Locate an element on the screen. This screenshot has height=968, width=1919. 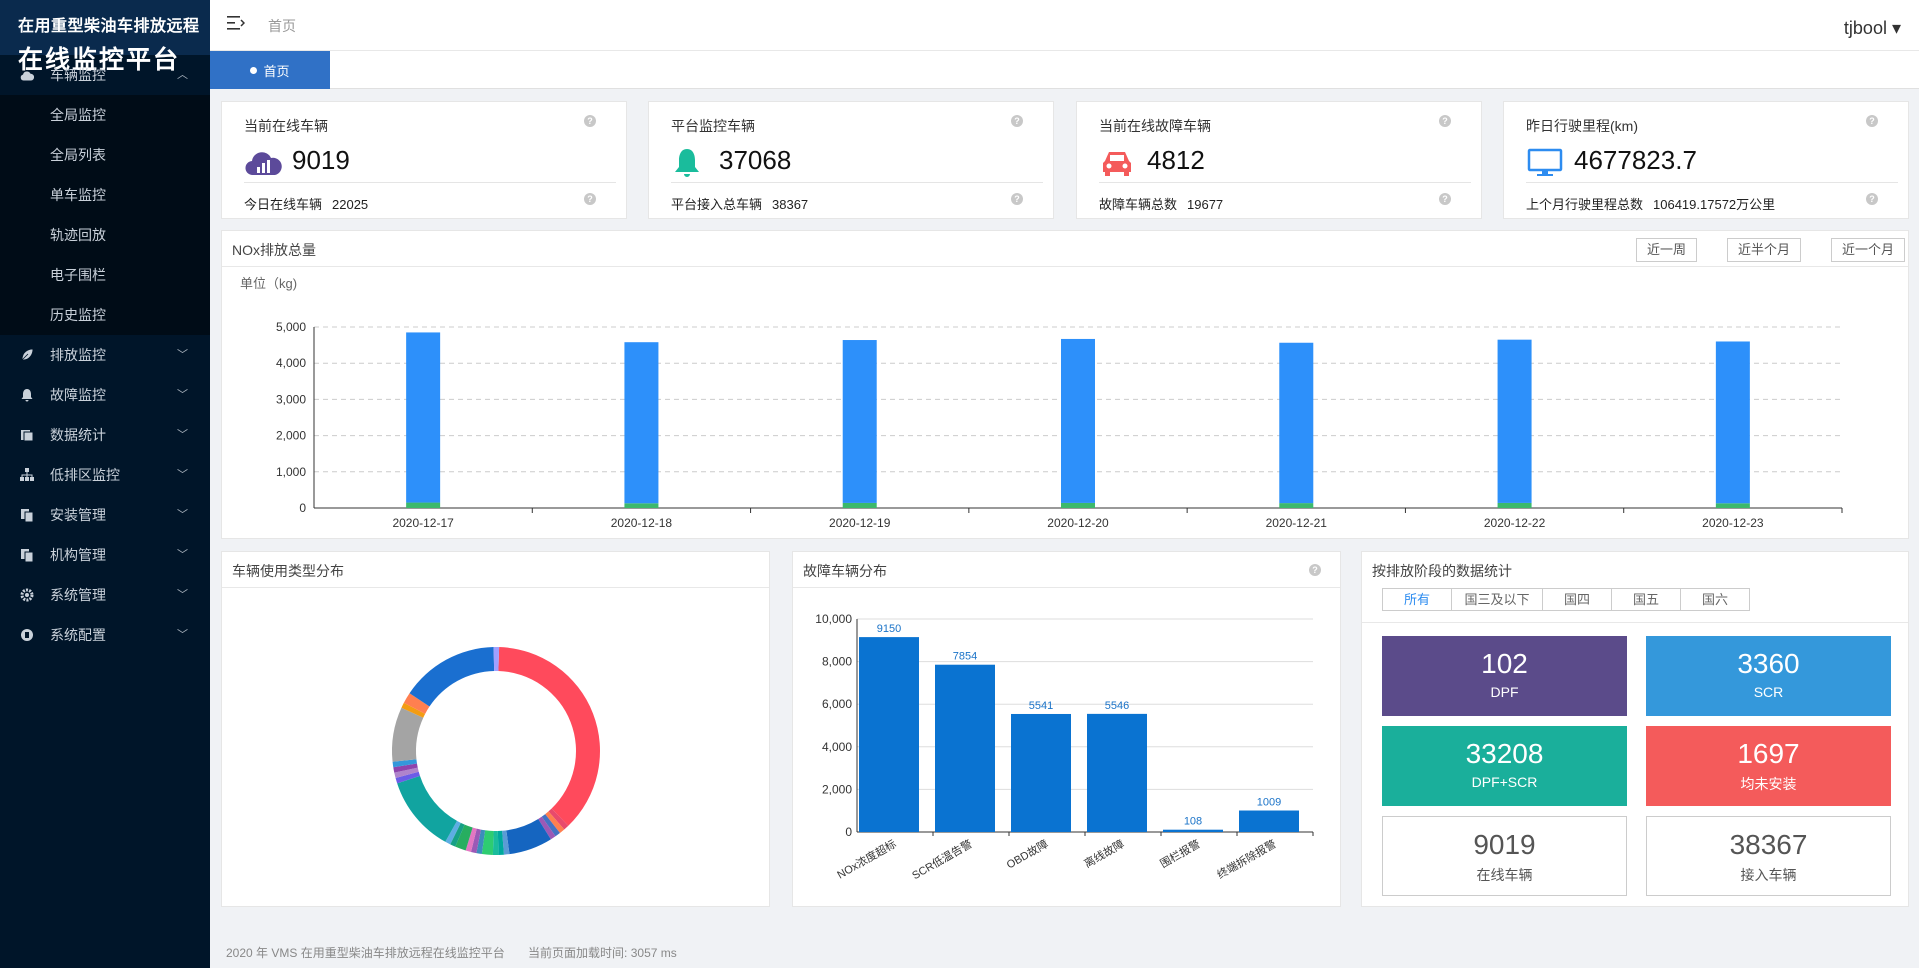
vehicle-type-panel: 车辆使用类型分布 is located at coordinates (495, 729).